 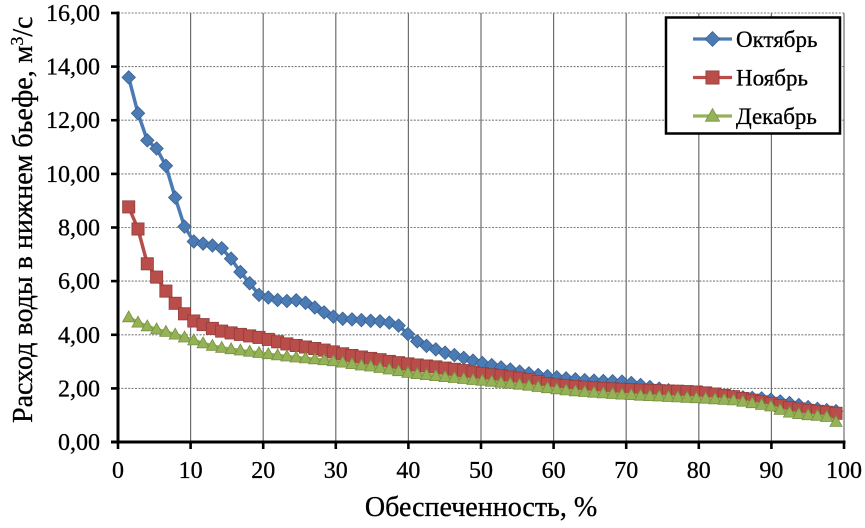 What do you see at coordinates (17, 41) in the screenshot?
I see `svg-text: 3` at bounding box center [17, 41].